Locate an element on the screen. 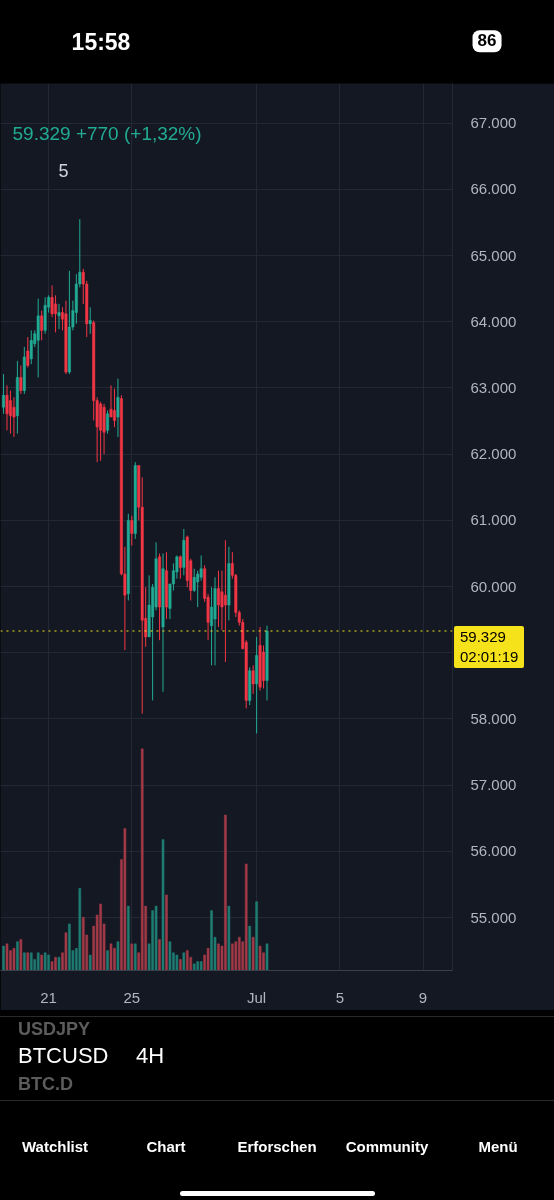  y-tick-label: 63.000 is located at coordinates (493, 387).